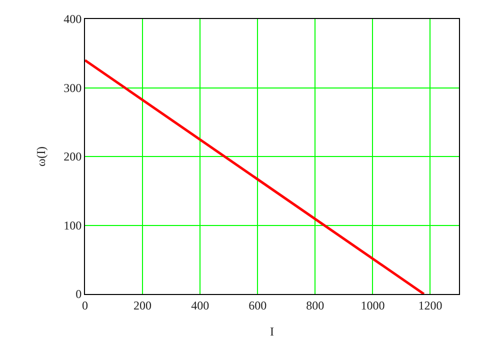 Image resolution: width=484 pixels, height=348 pixels. I want to click on y-tick-label: 100, so click(73, 225).